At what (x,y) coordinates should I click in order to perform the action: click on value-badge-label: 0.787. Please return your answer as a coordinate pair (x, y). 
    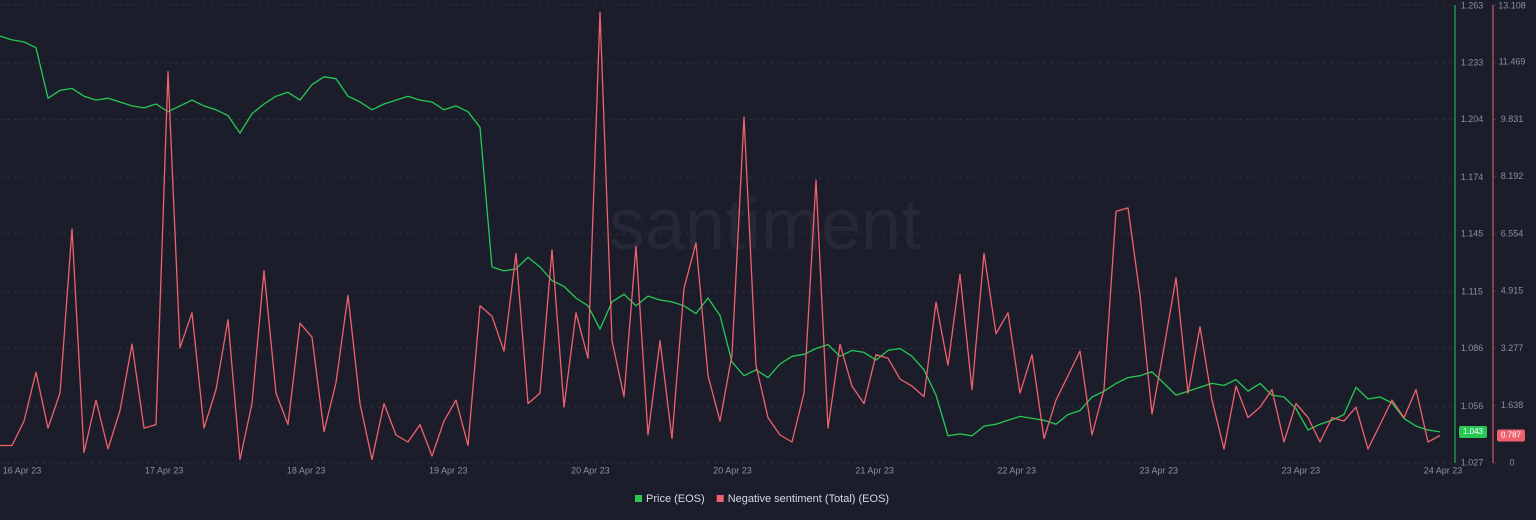
    Looking at the image, I should click on (1511, 435).